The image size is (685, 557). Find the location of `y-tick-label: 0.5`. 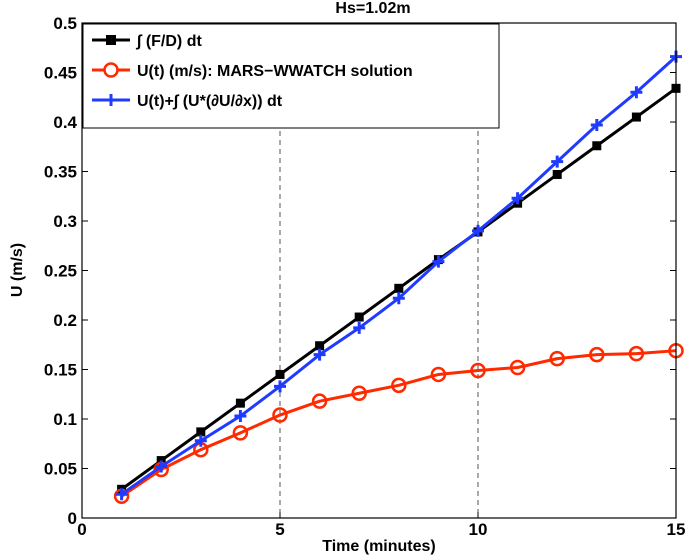

y-tick-label: 0.5 is located at coordinates (65, 23).